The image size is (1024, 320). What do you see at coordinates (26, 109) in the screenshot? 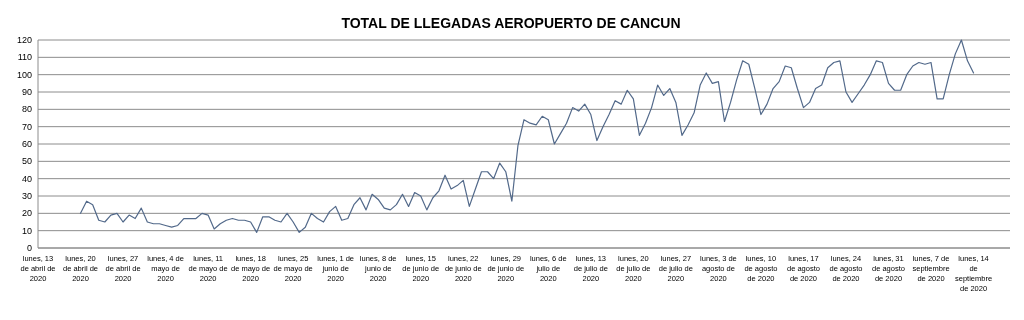
I see `y-tick-label: 80` at bounding box center [26, 109].